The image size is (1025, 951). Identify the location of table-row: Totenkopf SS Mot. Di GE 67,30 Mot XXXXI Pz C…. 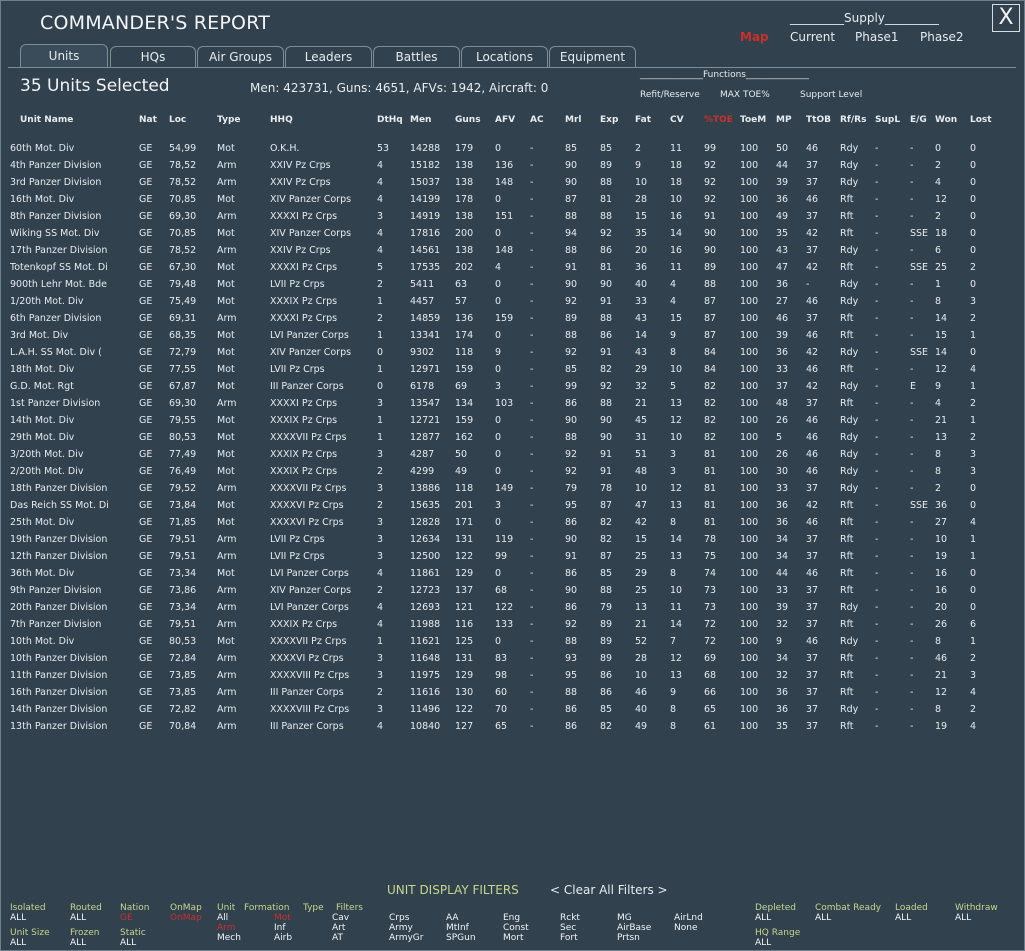
(512, 267).